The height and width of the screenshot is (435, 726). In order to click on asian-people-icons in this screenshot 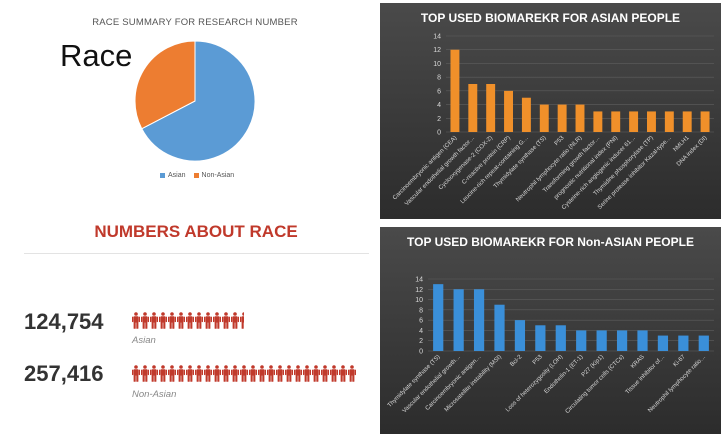, I will do `click(190, 320)`.